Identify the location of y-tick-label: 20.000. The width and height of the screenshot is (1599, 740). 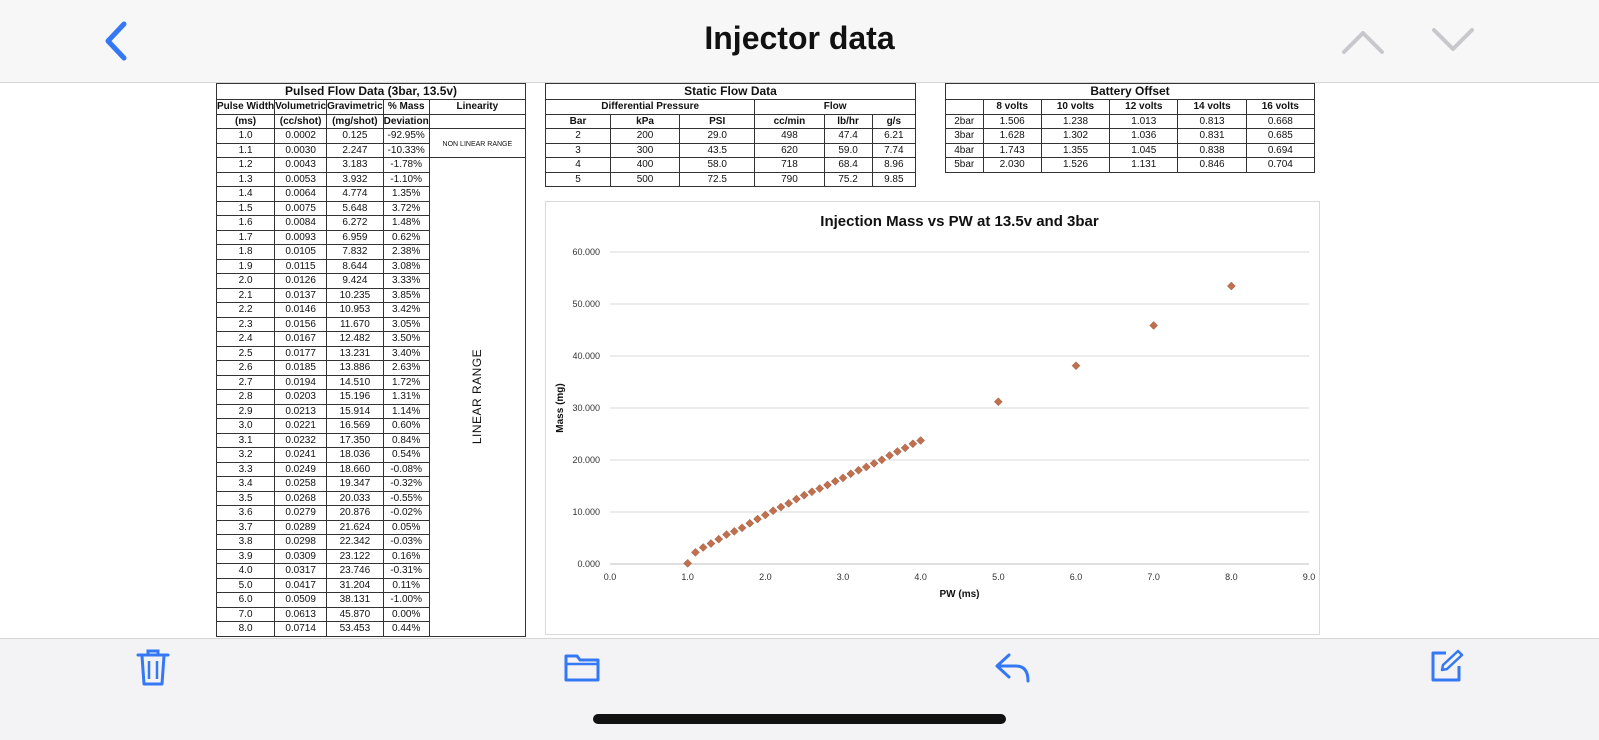
(586, 460).